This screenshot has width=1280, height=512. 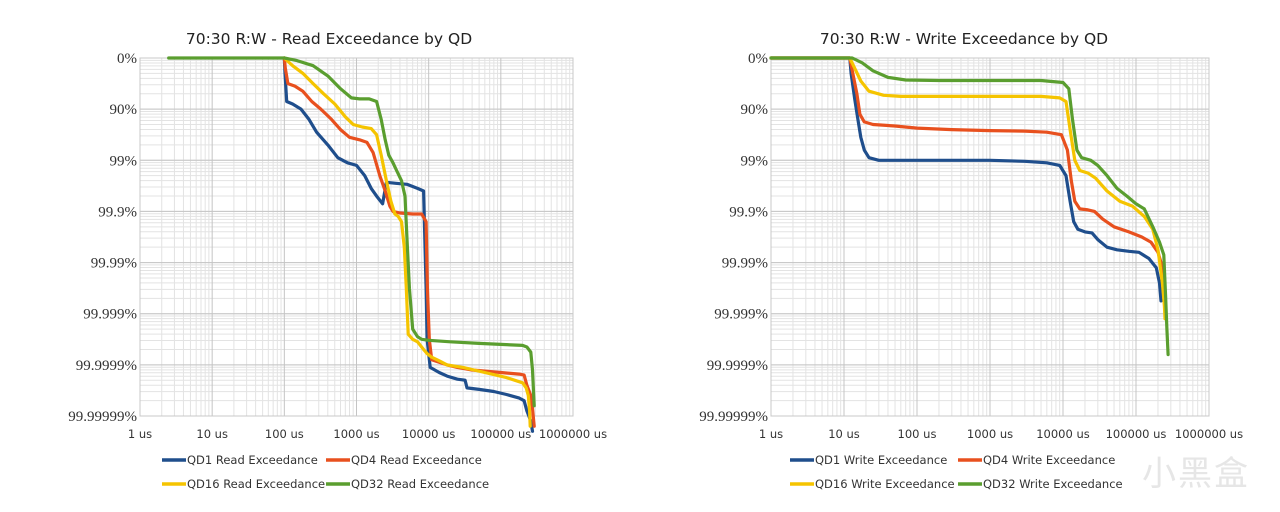 I want to click on series-line-qd1-read-exceedance, so click(x=408, y=244).